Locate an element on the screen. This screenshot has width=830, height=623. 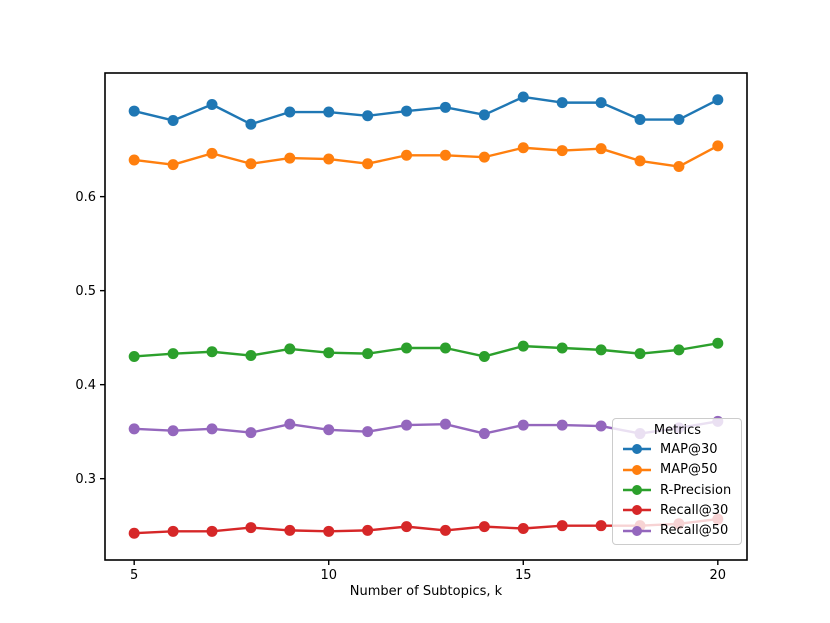
data-point-MAP@50-x10 is located at coordinates (329, 159).